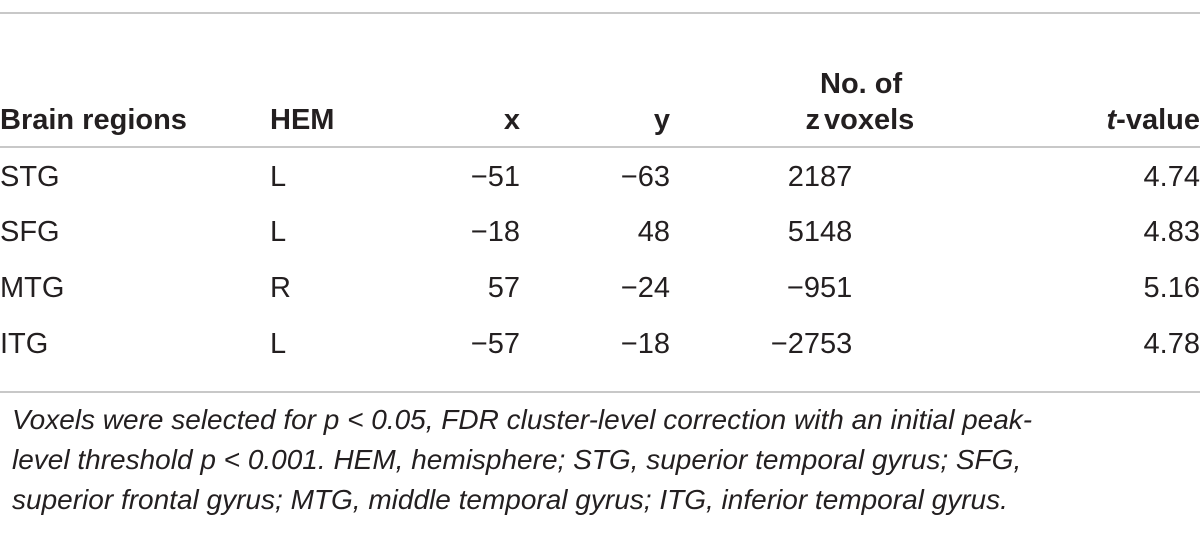 The height and width of the screenshot is (538, 1200). What do you see at coordinates (600, 392) in the screenshot?
I see `bottom-rule` at bounding box center [600, 392].